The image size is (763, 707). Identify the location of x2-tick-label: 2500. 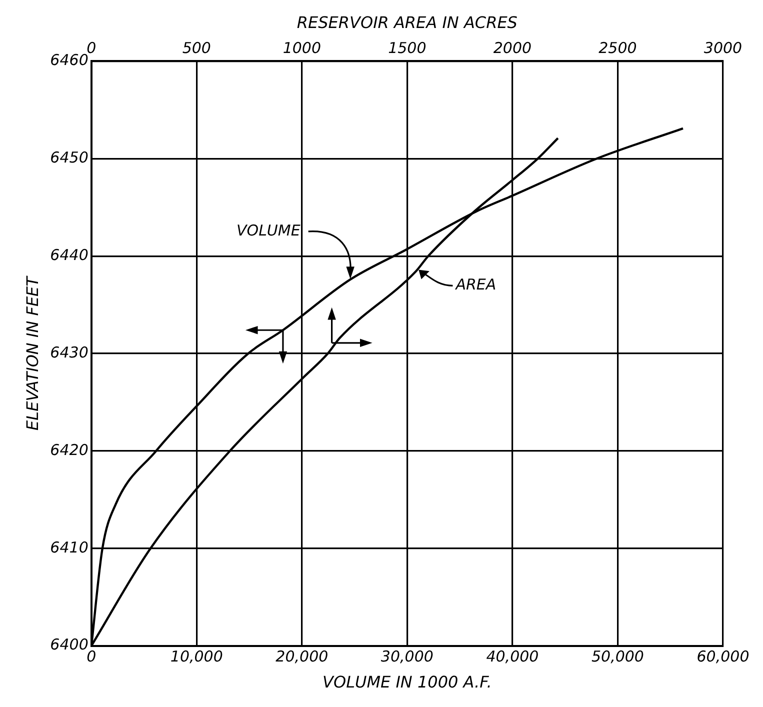
(617, 48).